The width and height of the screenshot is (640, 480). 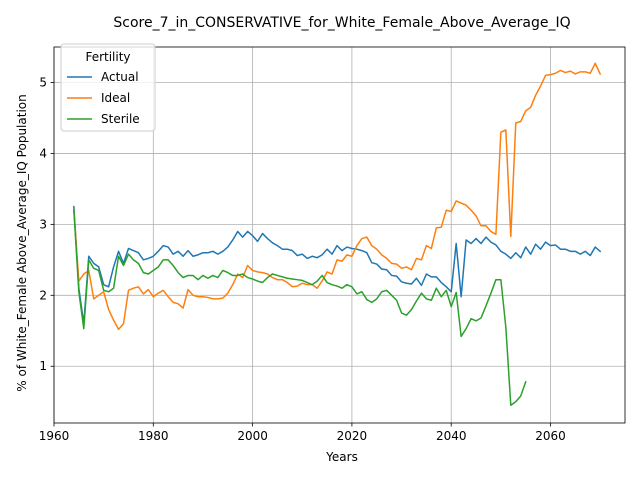 I want to click on legend: Fertility Actual Ideal Sterile, so click(x=108, y=87).